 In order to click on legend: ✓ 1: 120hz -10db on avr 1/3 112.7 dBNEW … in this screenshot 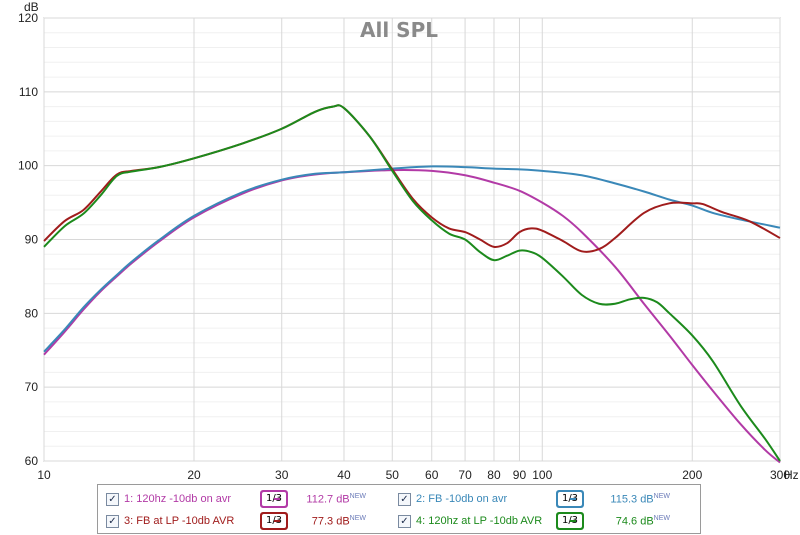, I will do `click(399, 509)`.